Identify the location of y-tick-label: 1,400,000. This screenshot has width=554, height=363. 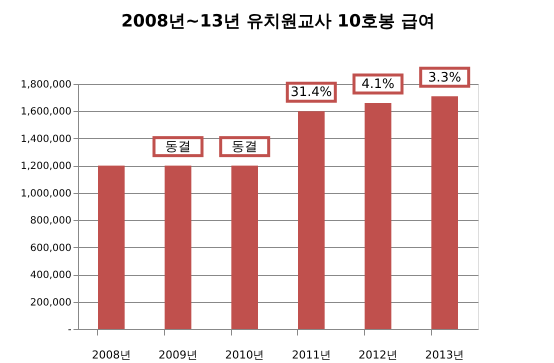
(46, 139).